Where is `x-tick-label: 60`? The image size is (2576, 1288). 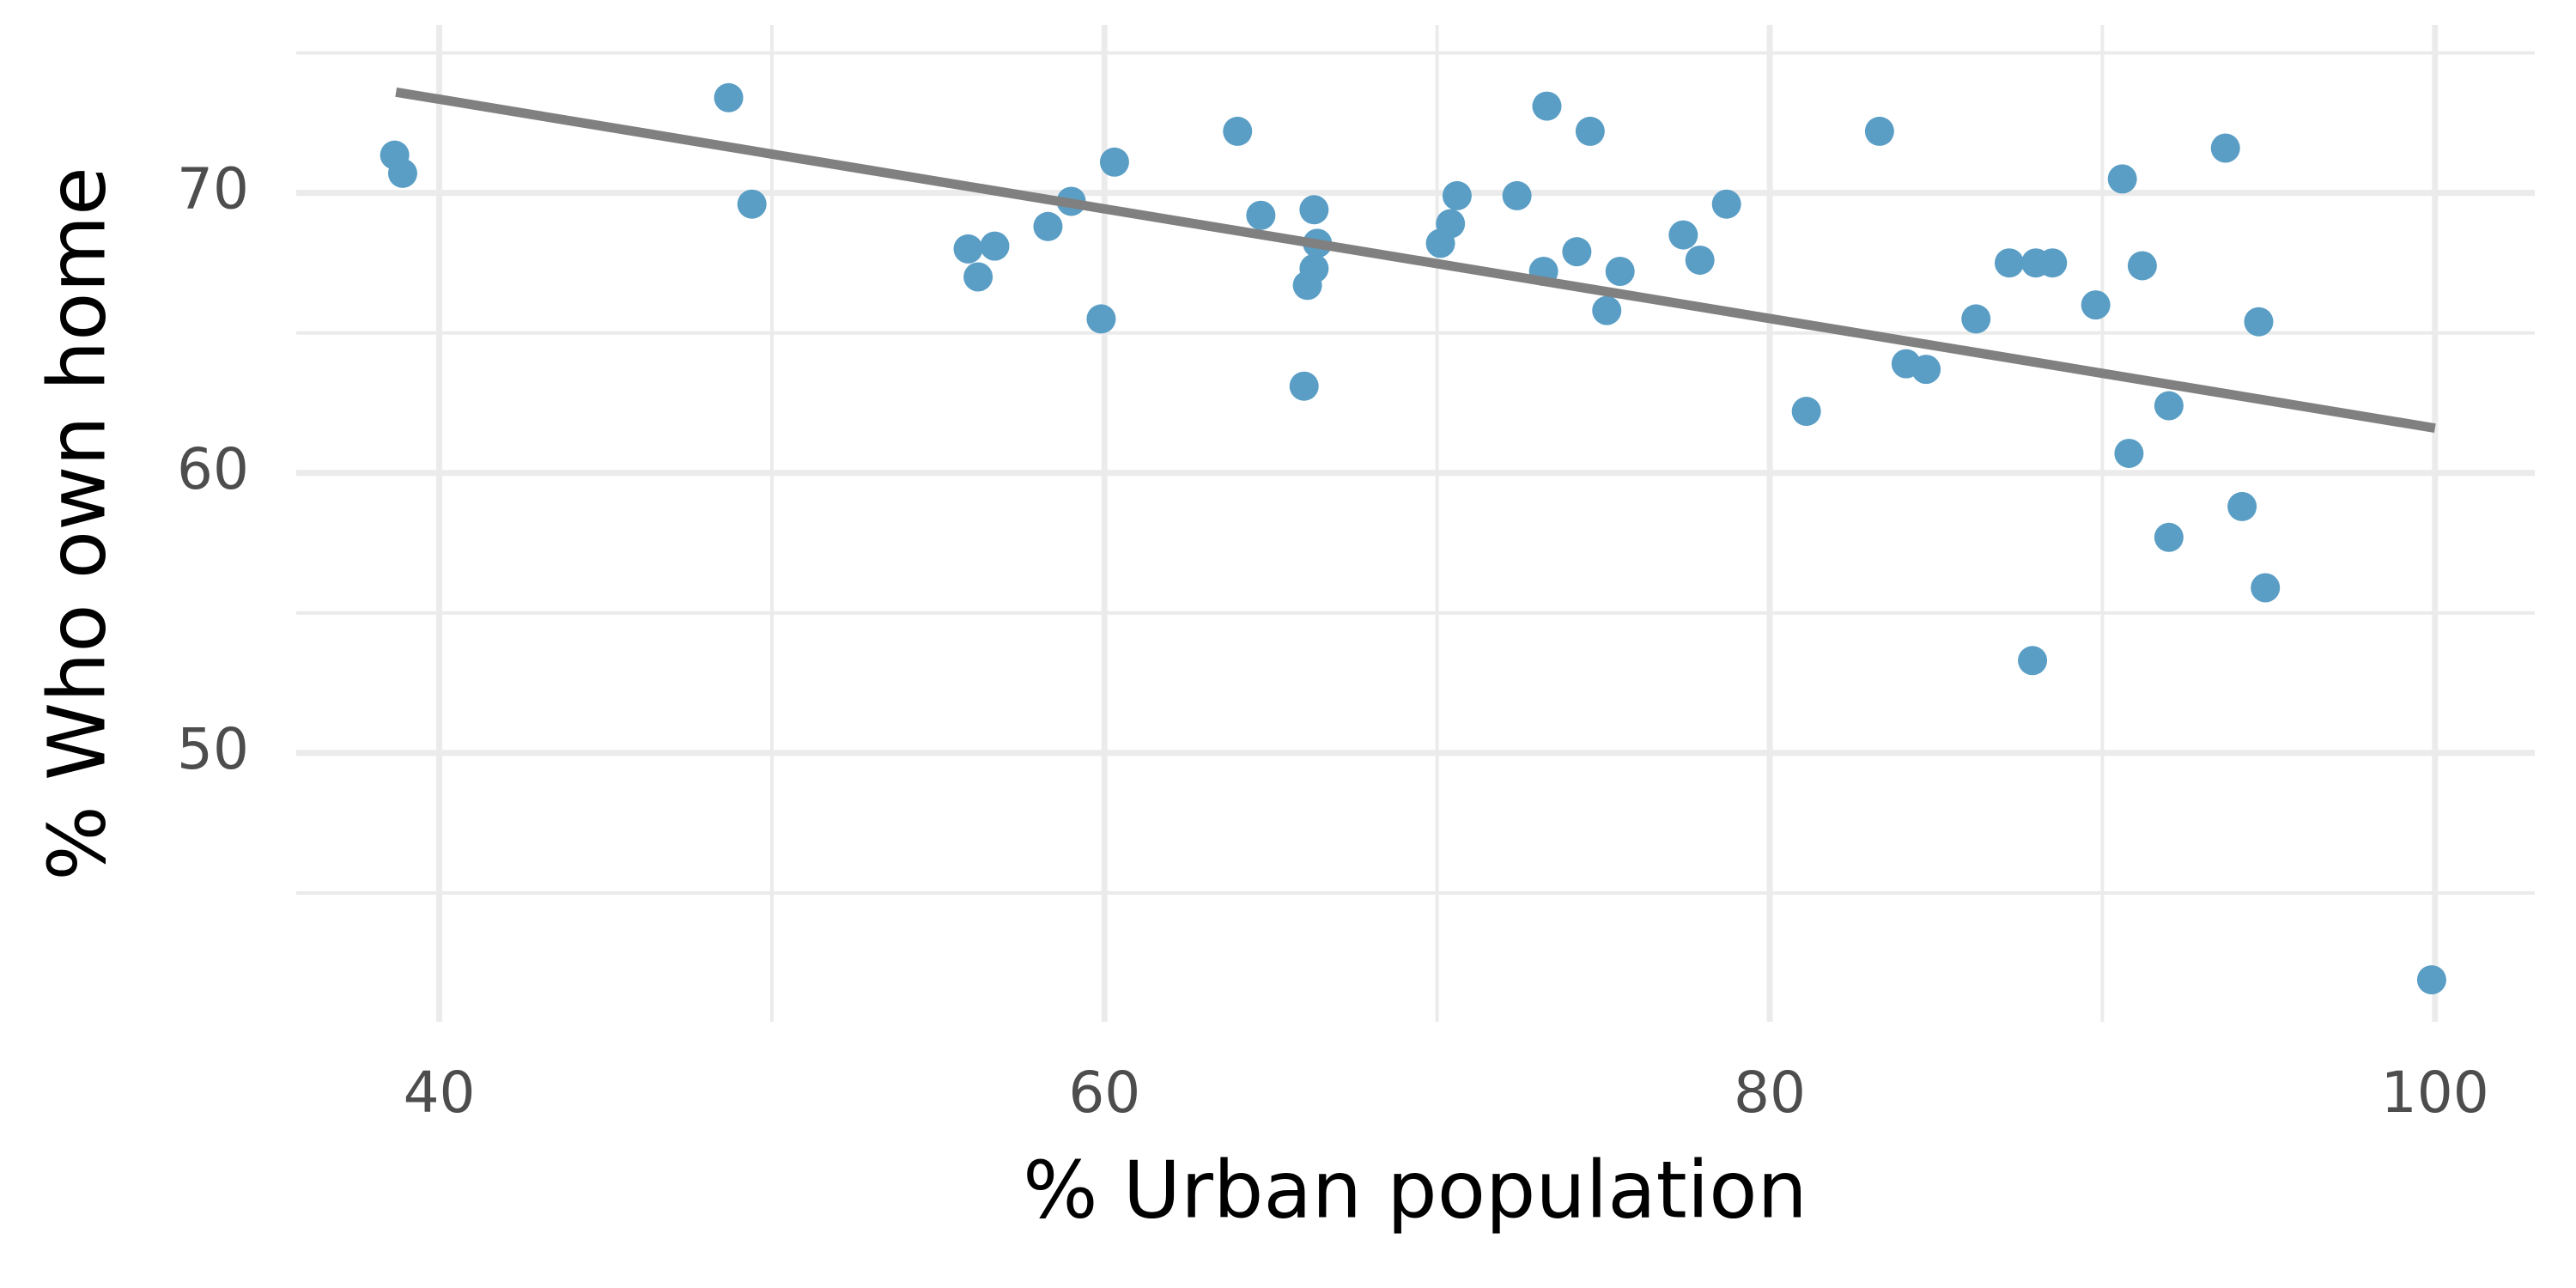 x-tick-label: 60 is located at coordinates (1104, 1093).